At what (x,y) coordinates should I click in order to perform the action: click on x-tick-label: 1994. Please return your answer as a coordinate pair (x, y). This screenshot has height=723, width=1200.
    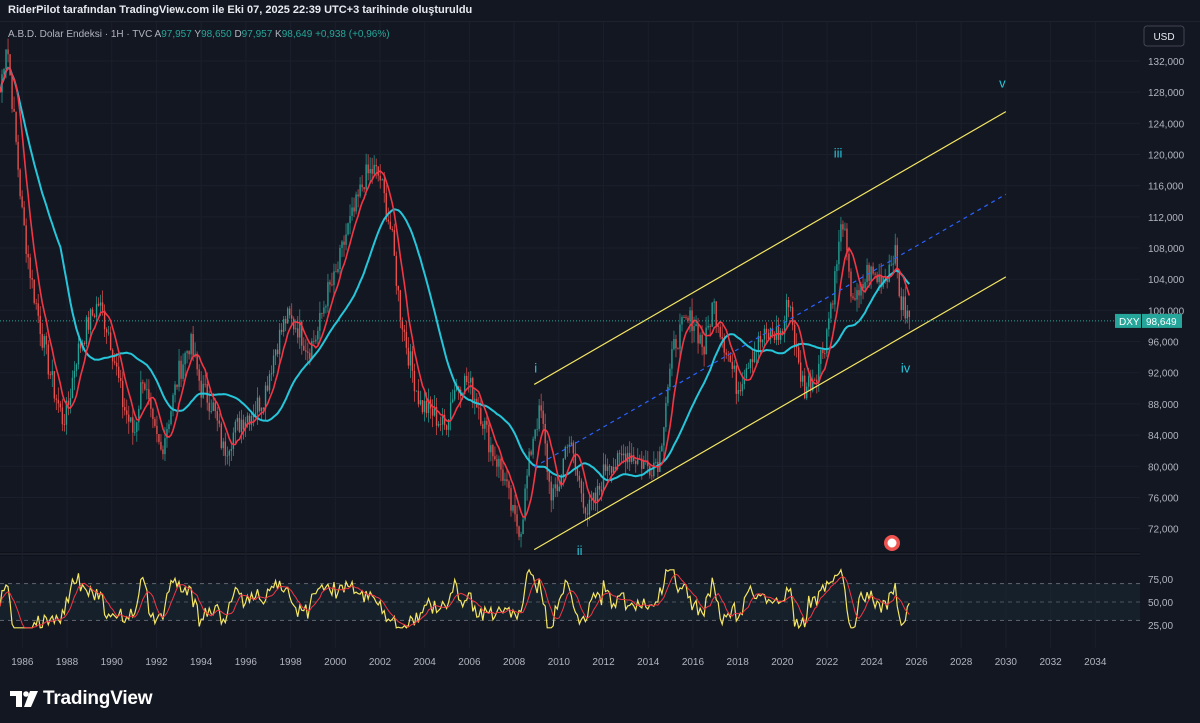
    Looking at the image, I should click on (201, 662).